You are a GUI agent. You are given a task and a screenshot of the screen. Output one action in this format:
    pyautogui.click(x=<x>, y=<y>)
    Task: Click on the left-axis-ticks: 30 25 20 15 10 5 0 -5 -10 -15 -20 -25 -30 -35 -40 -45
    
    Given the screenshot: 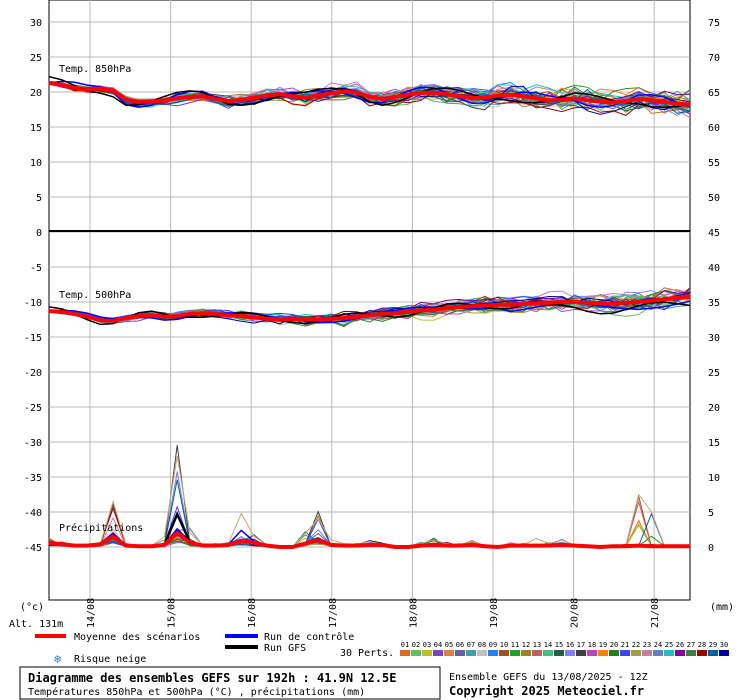 What is the action you would take?
    pyautogui.click(x=33, y=286)
    